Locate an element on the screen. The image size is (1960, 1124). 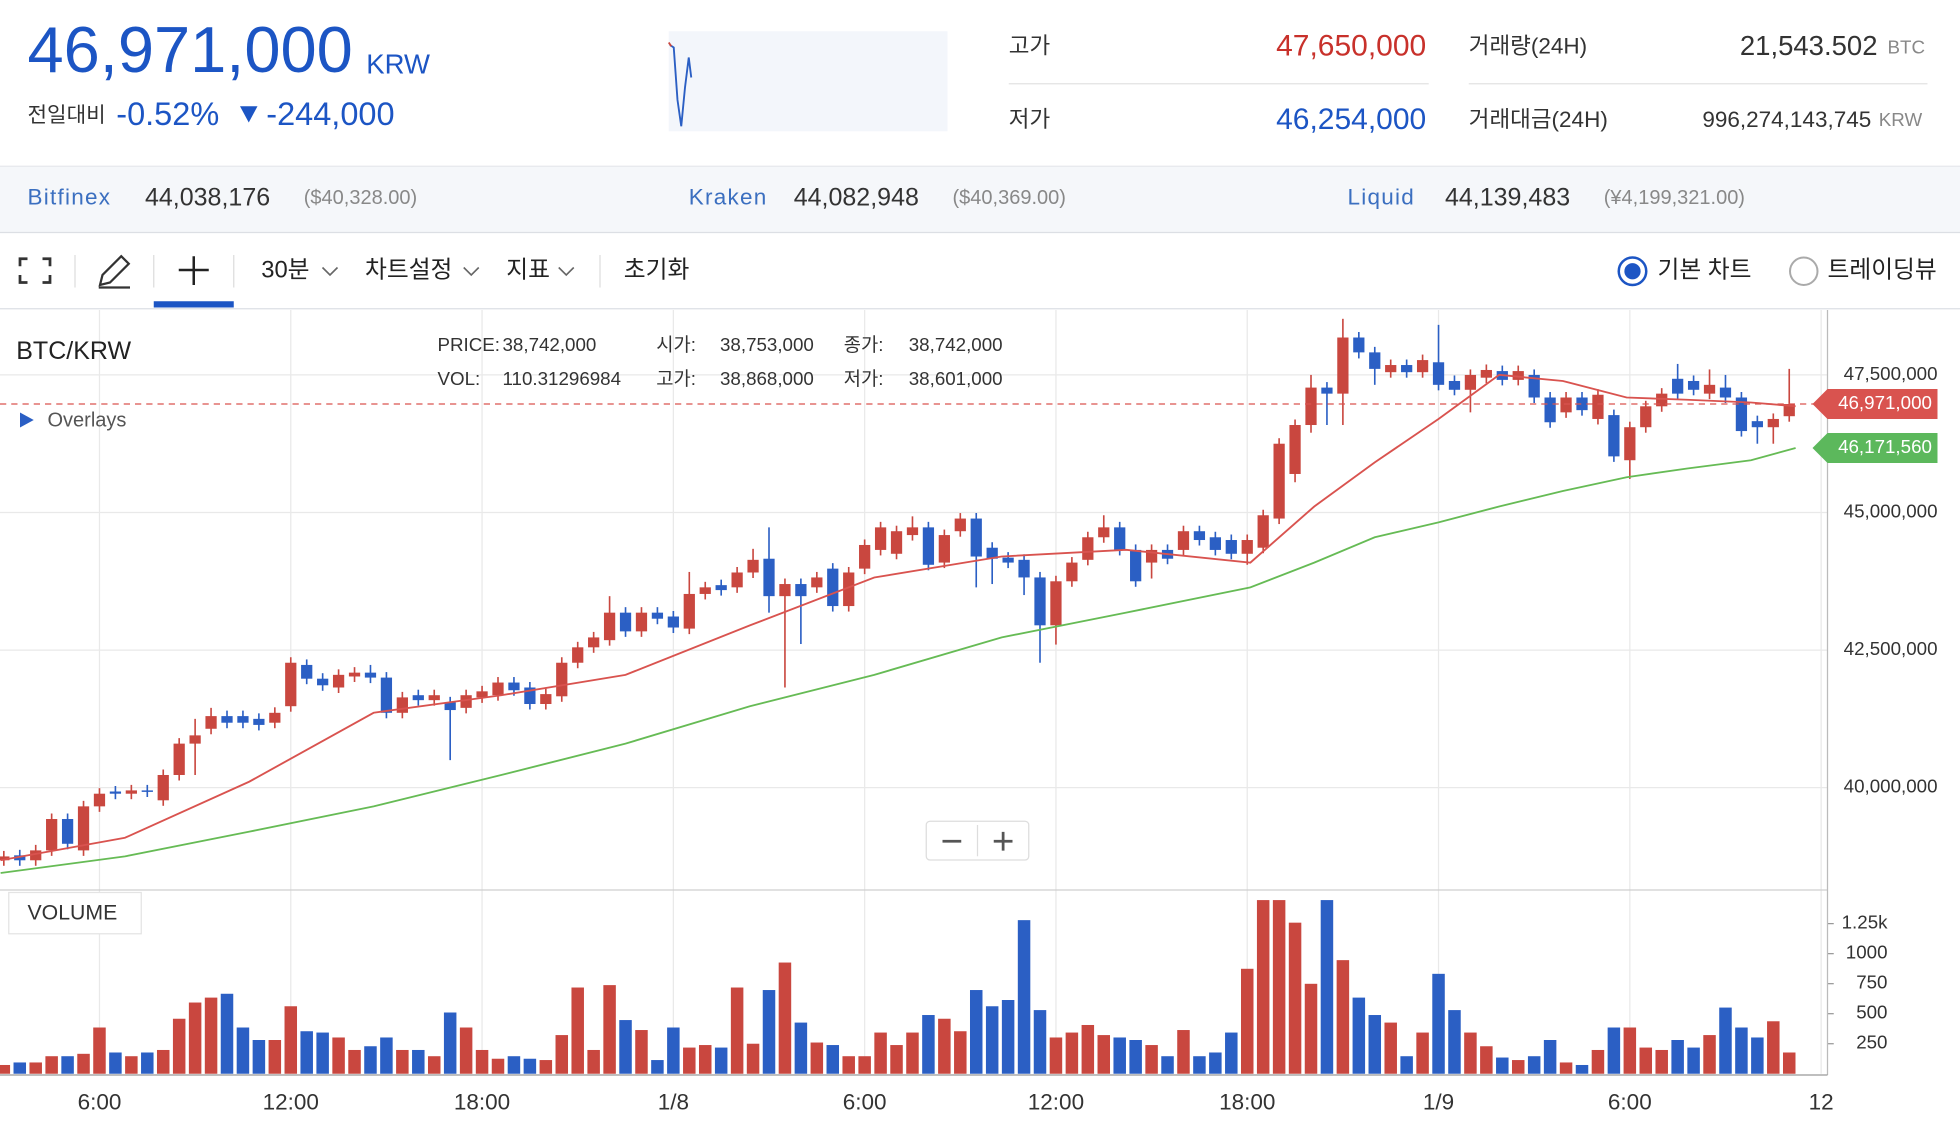
change-label: 전일대비 is located at coordinates (67, 115).